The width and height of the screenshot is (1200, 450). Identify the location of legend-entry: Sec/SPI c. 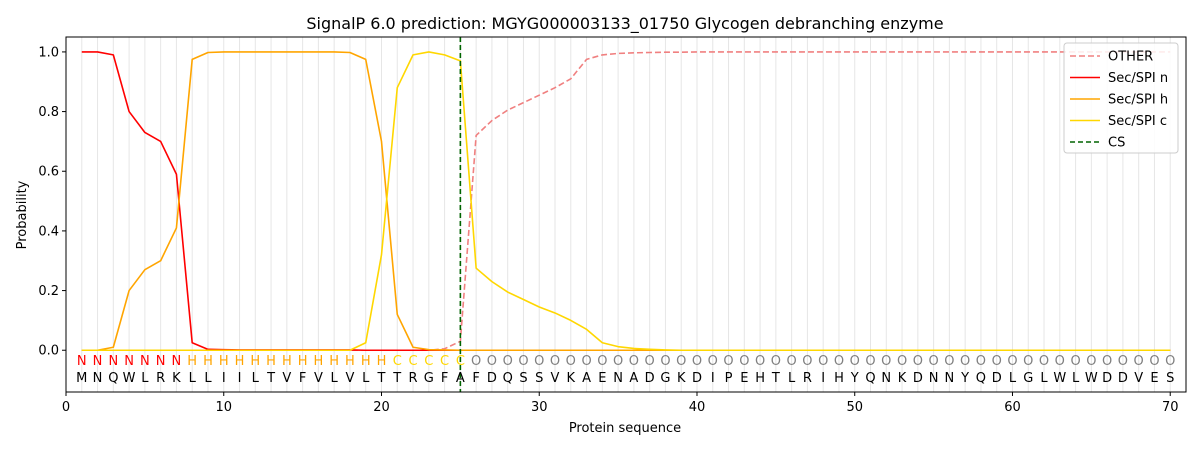
(1137, 121).